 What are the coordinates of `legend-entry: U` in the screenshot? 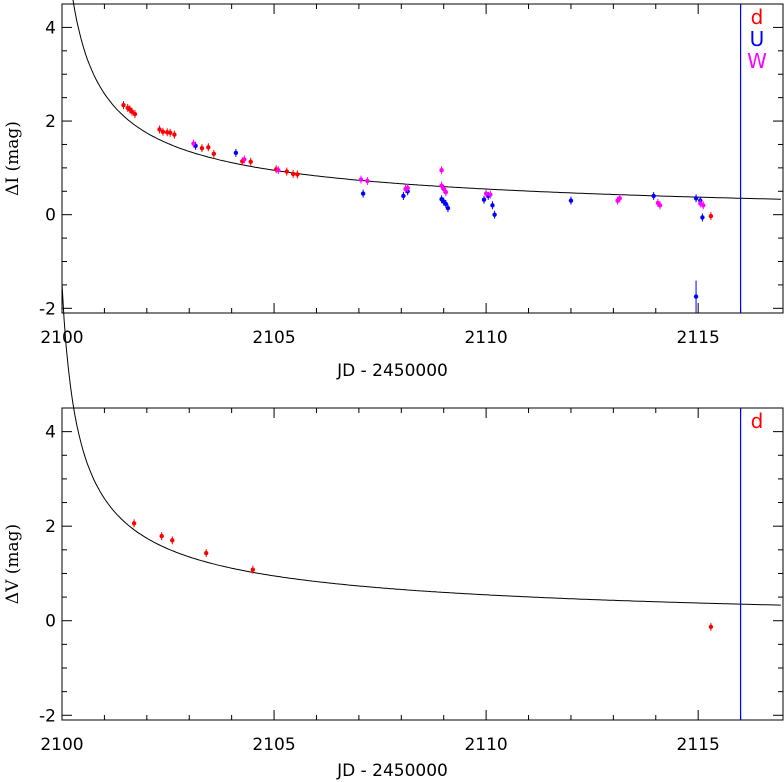 It's located at (757, 39).